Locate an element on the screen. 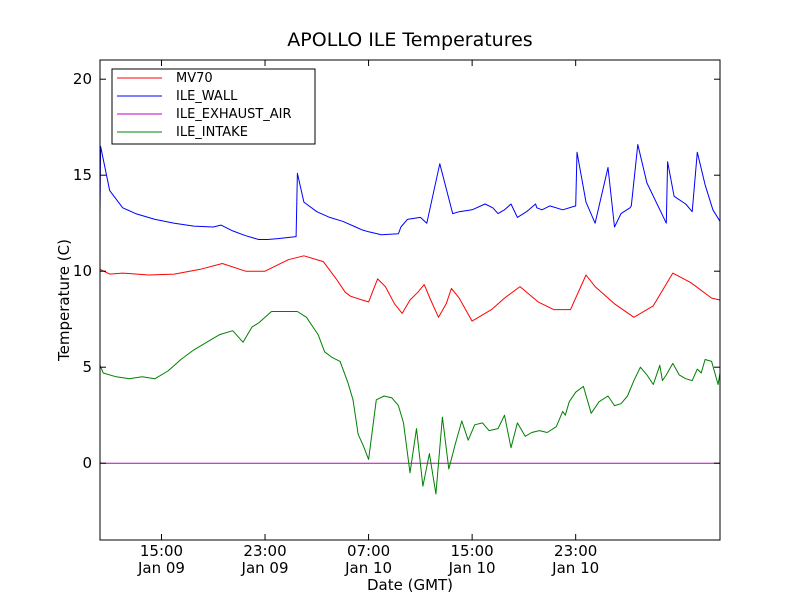  y-tick-label: 10 is located at coordinates (82, 271).